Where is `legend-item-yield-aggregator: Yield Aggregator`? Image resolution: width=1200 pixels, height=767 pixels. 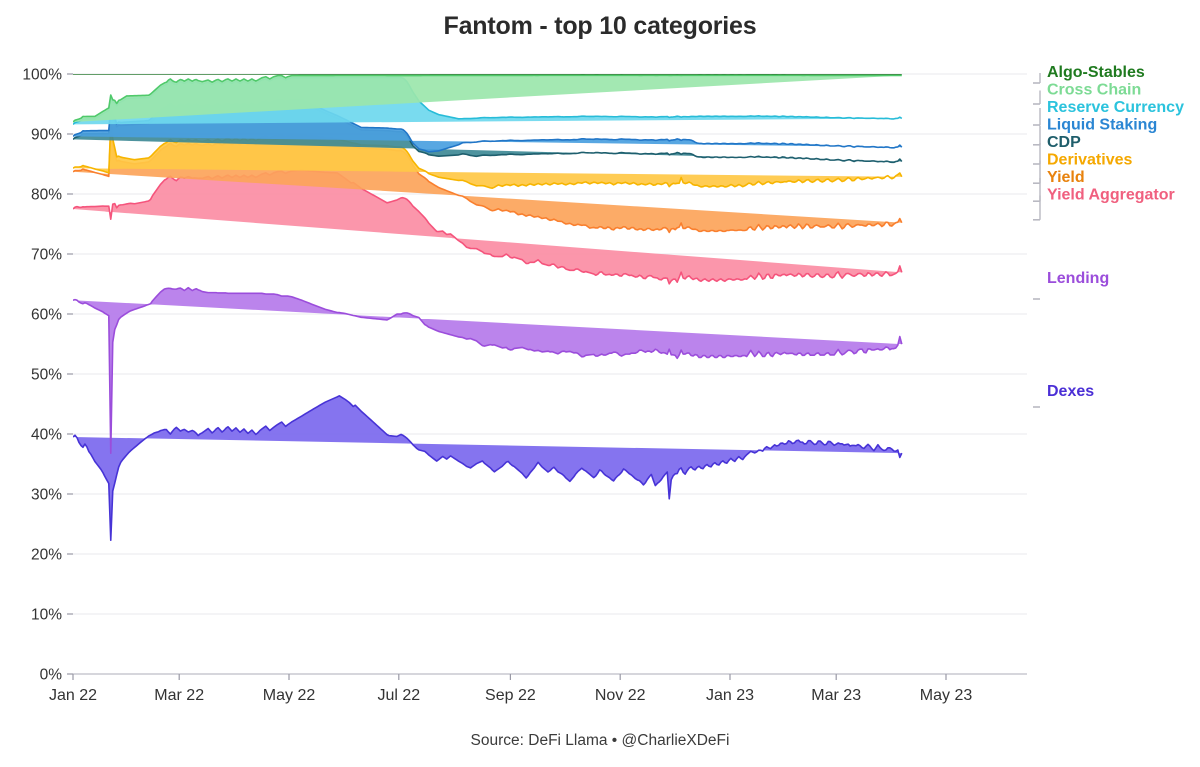 legend-item-yield-aggregator: Yield Aggregator is located at coordinates (1111, 195).